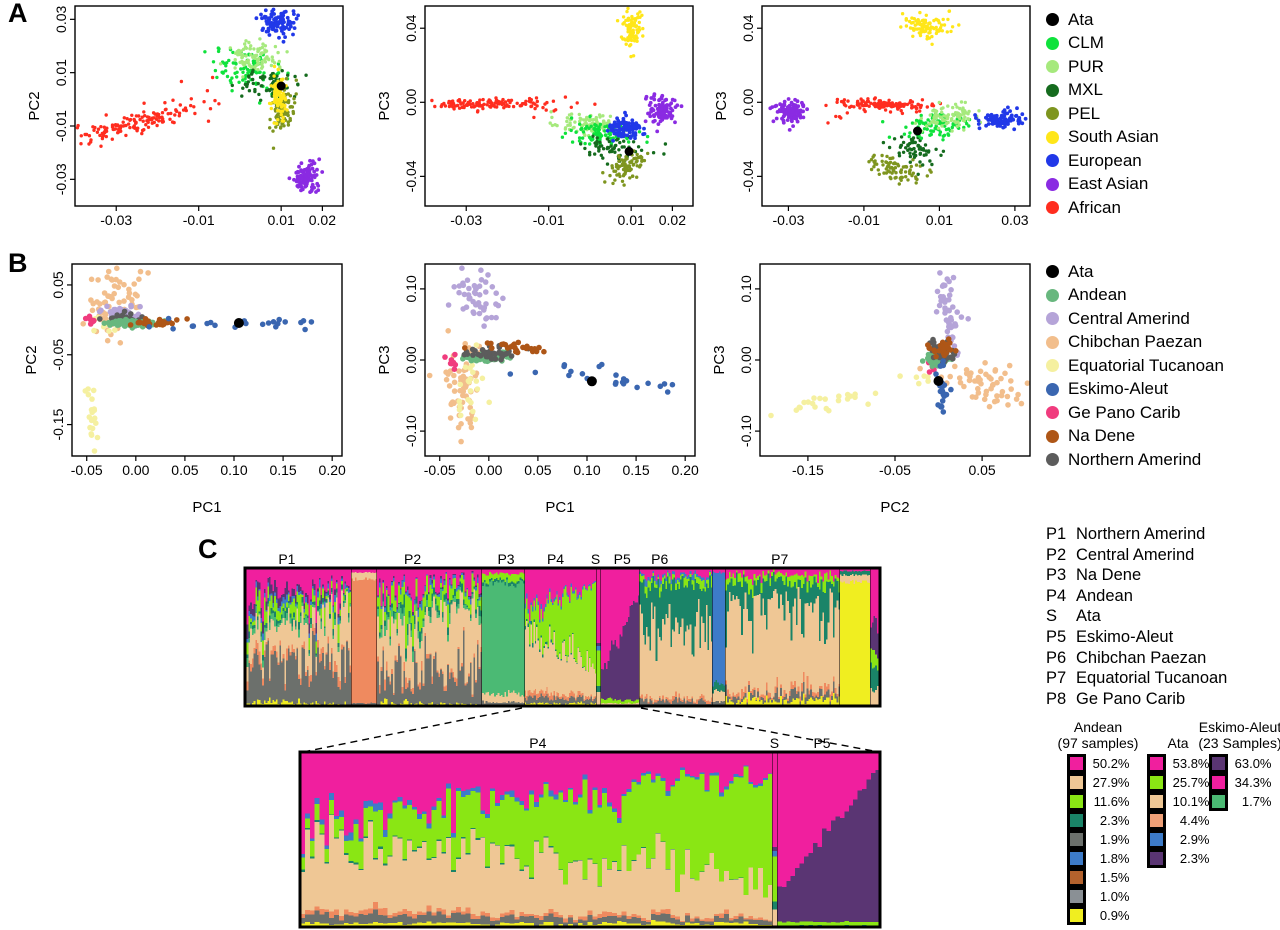  What do you see at coordinates (1056, 595) in the screenshot?
I see `population-code: P4` at bounding box center [1056, 595].